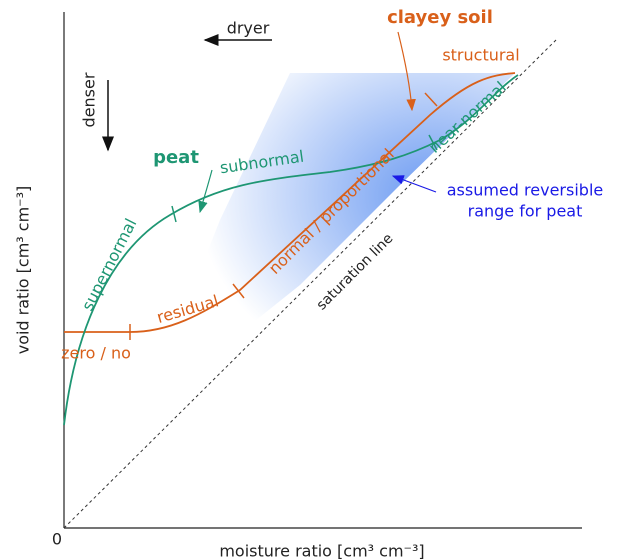  I want to click on phase-label: structural, so click(480, 55).